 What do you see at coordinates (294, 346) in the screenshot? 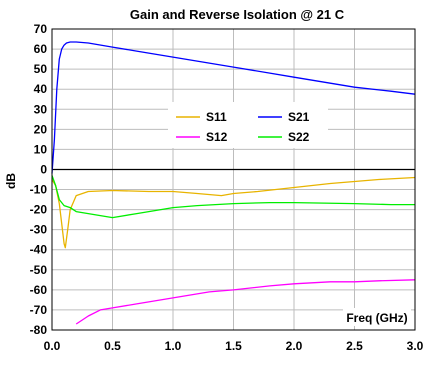
I see `x-tick-label: 2.0` at bounding box center [294, 346].